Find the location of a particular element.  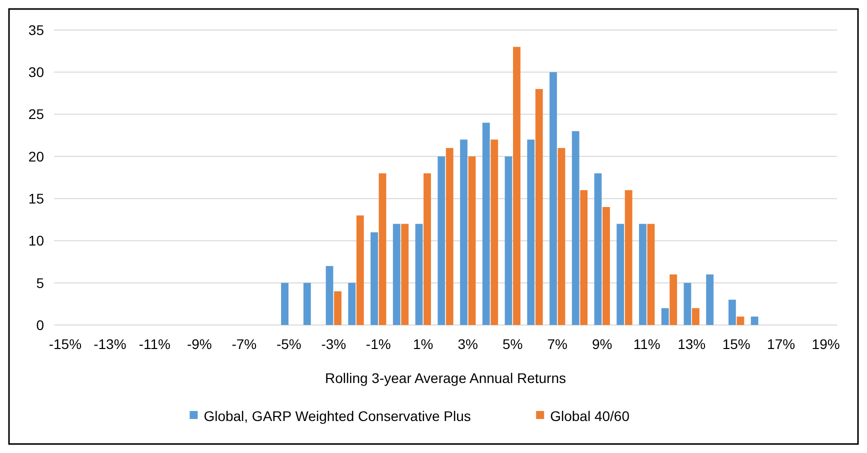

x-tick-label: -15% is located at coordinates (65, 344).